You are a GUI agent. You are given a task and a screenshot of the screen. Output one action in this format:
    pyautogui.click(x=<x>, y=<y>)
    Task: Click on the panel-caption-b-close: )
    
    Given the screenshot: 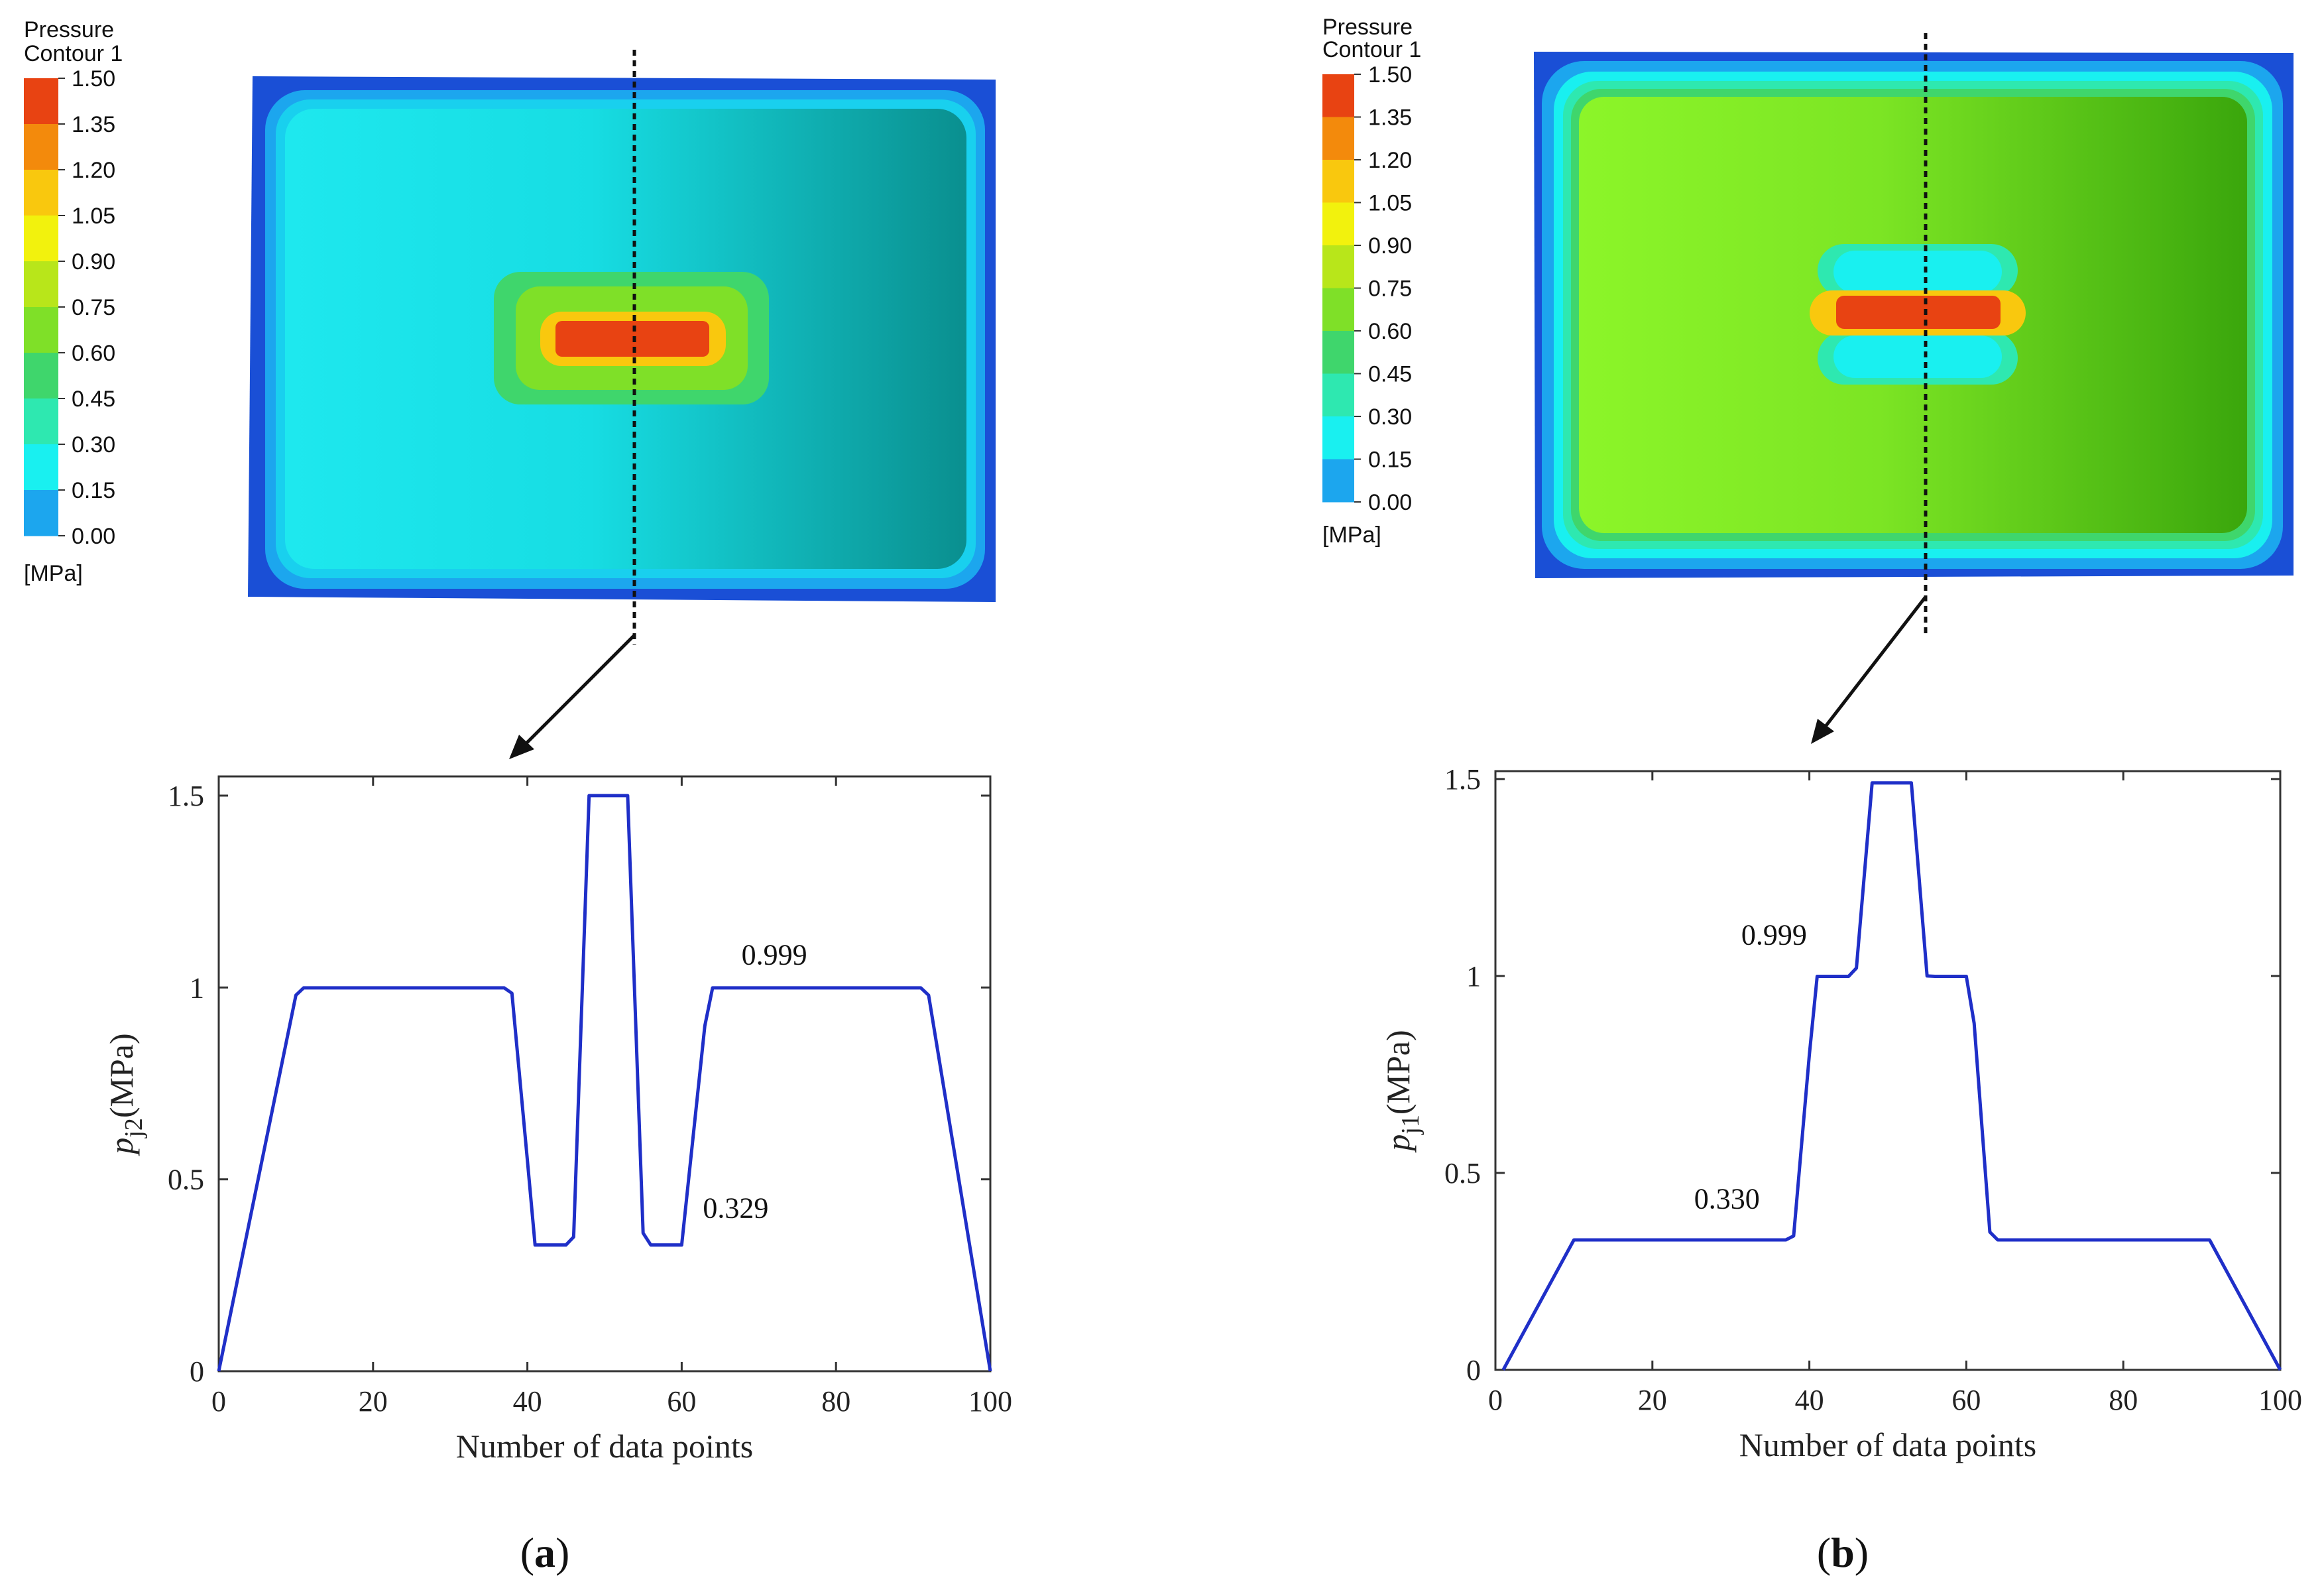 What is the action you would take?
    pyautogui.click(x=1862, y=1552)
    